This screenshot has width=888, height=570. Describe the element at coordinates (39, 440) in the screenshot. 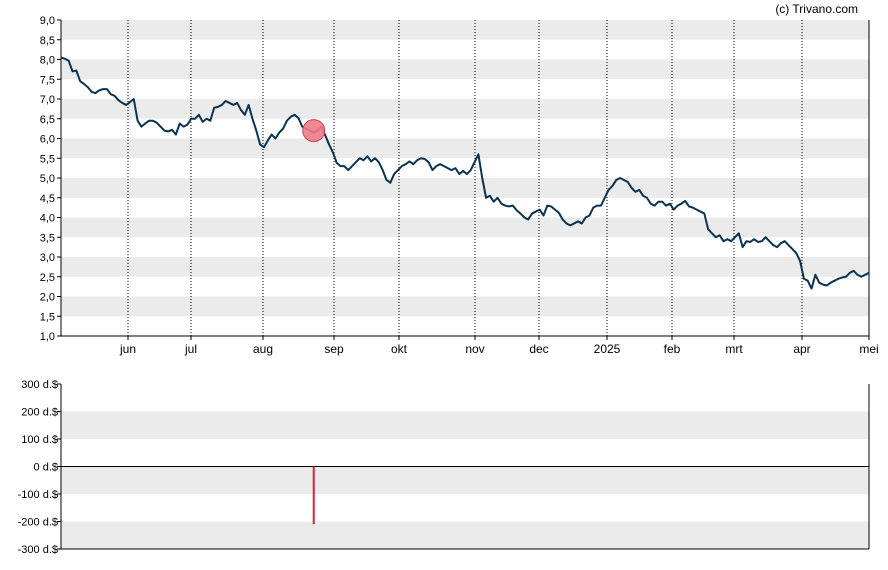

I see `volume-y-tick-label: 100 d.$` at that location.